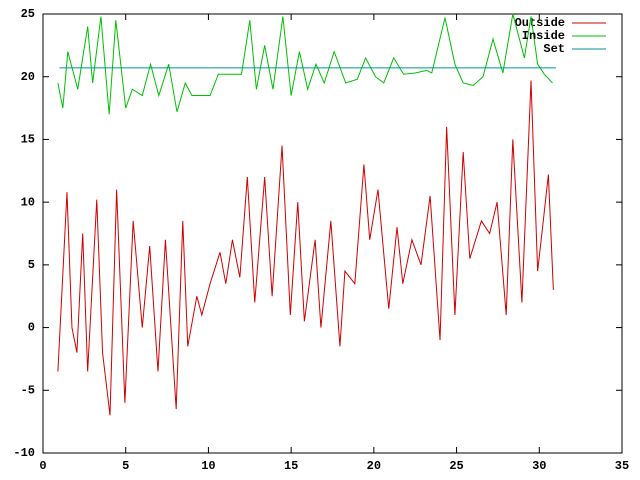 The height and width of the screenshot is (480, 640). Describe the element at coordinates (42, 466) in the screenshot. I see `x-tick-label: 0` at that location.